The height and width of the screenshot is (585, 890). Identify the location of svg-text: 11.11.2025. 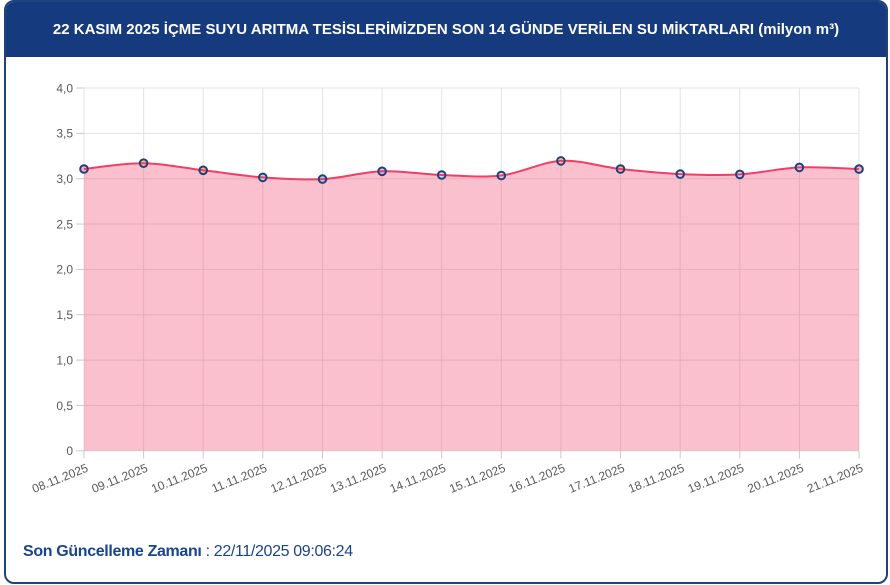
(240, 478).